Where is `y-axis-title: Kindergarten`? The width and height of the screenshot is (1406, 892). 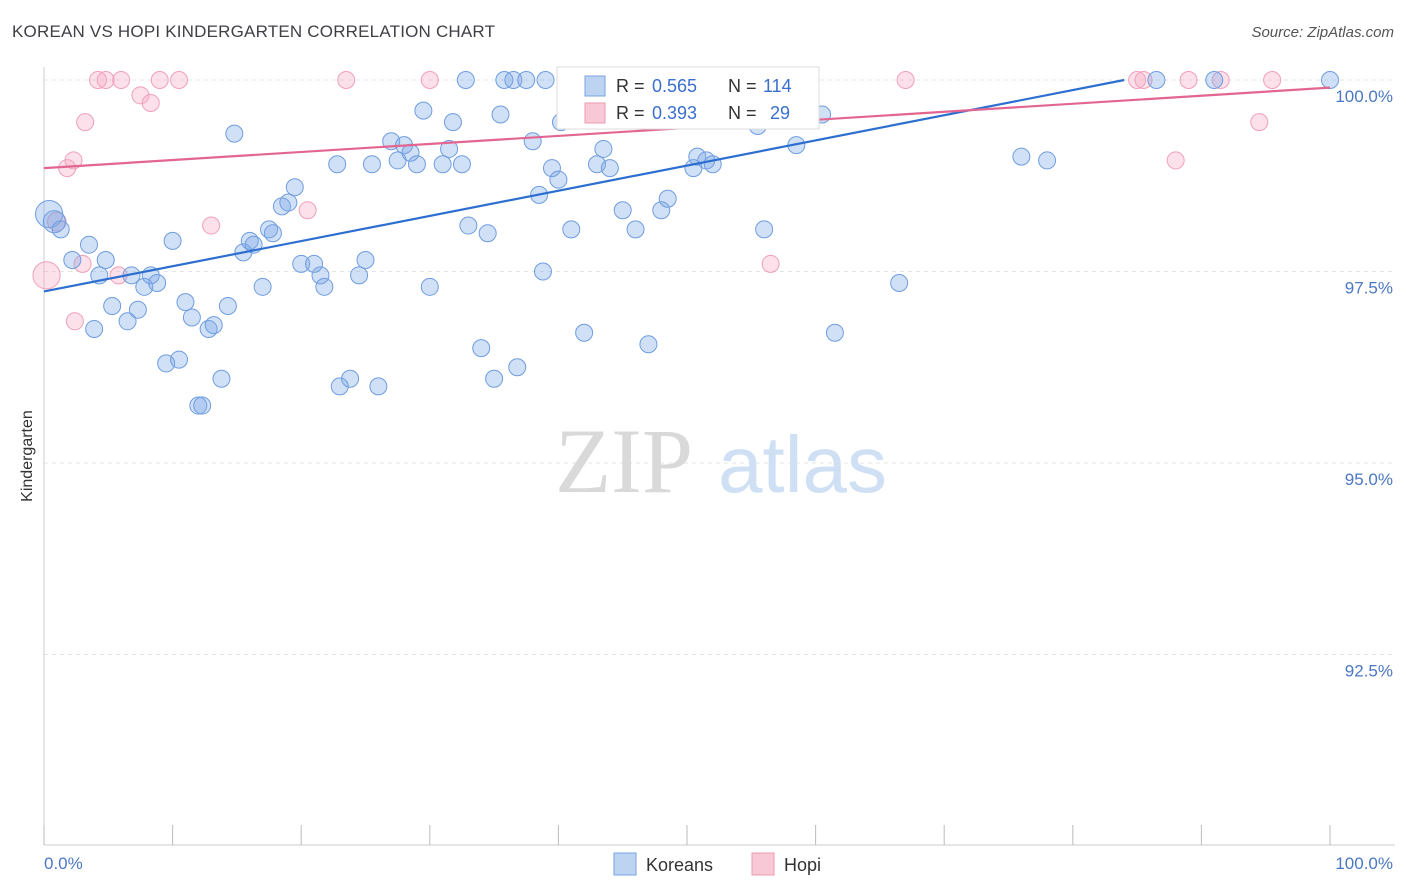
y-axis-title: Kindergarten is located at coordinates (27, 456).